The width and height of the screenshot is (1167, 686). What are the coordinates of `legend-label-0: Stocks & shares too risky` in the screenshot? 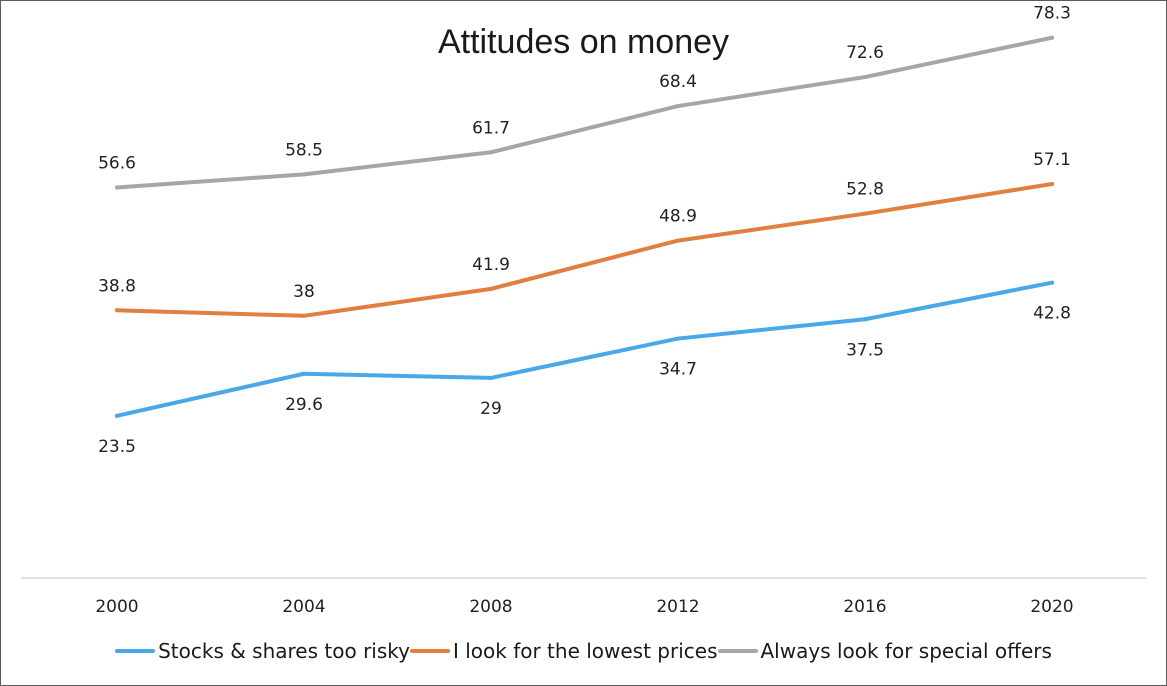 It's located at (284, 651).